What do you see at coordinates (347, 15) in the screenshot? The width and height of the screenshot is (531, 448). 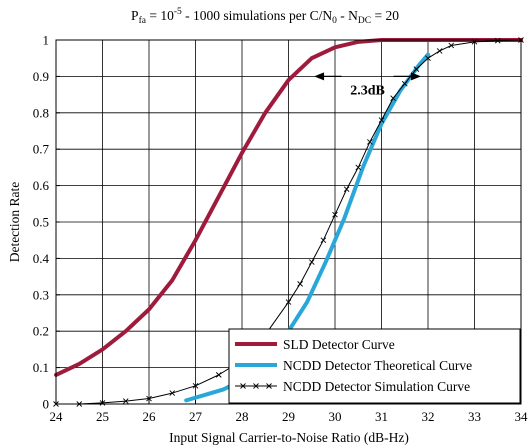 I see `title-dash: - N` at bounding box center [347, 15].